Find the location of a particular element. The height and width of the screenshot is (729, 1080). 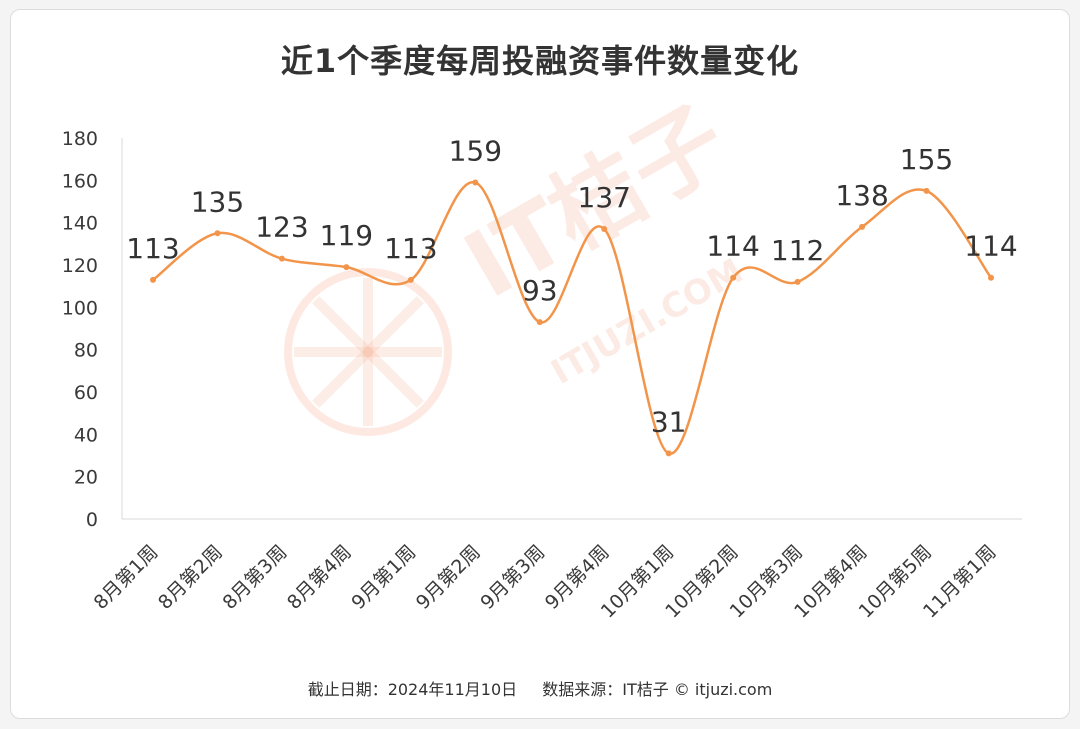

x-tick-label: 9月第1周 is located at coordinates (383, 577).